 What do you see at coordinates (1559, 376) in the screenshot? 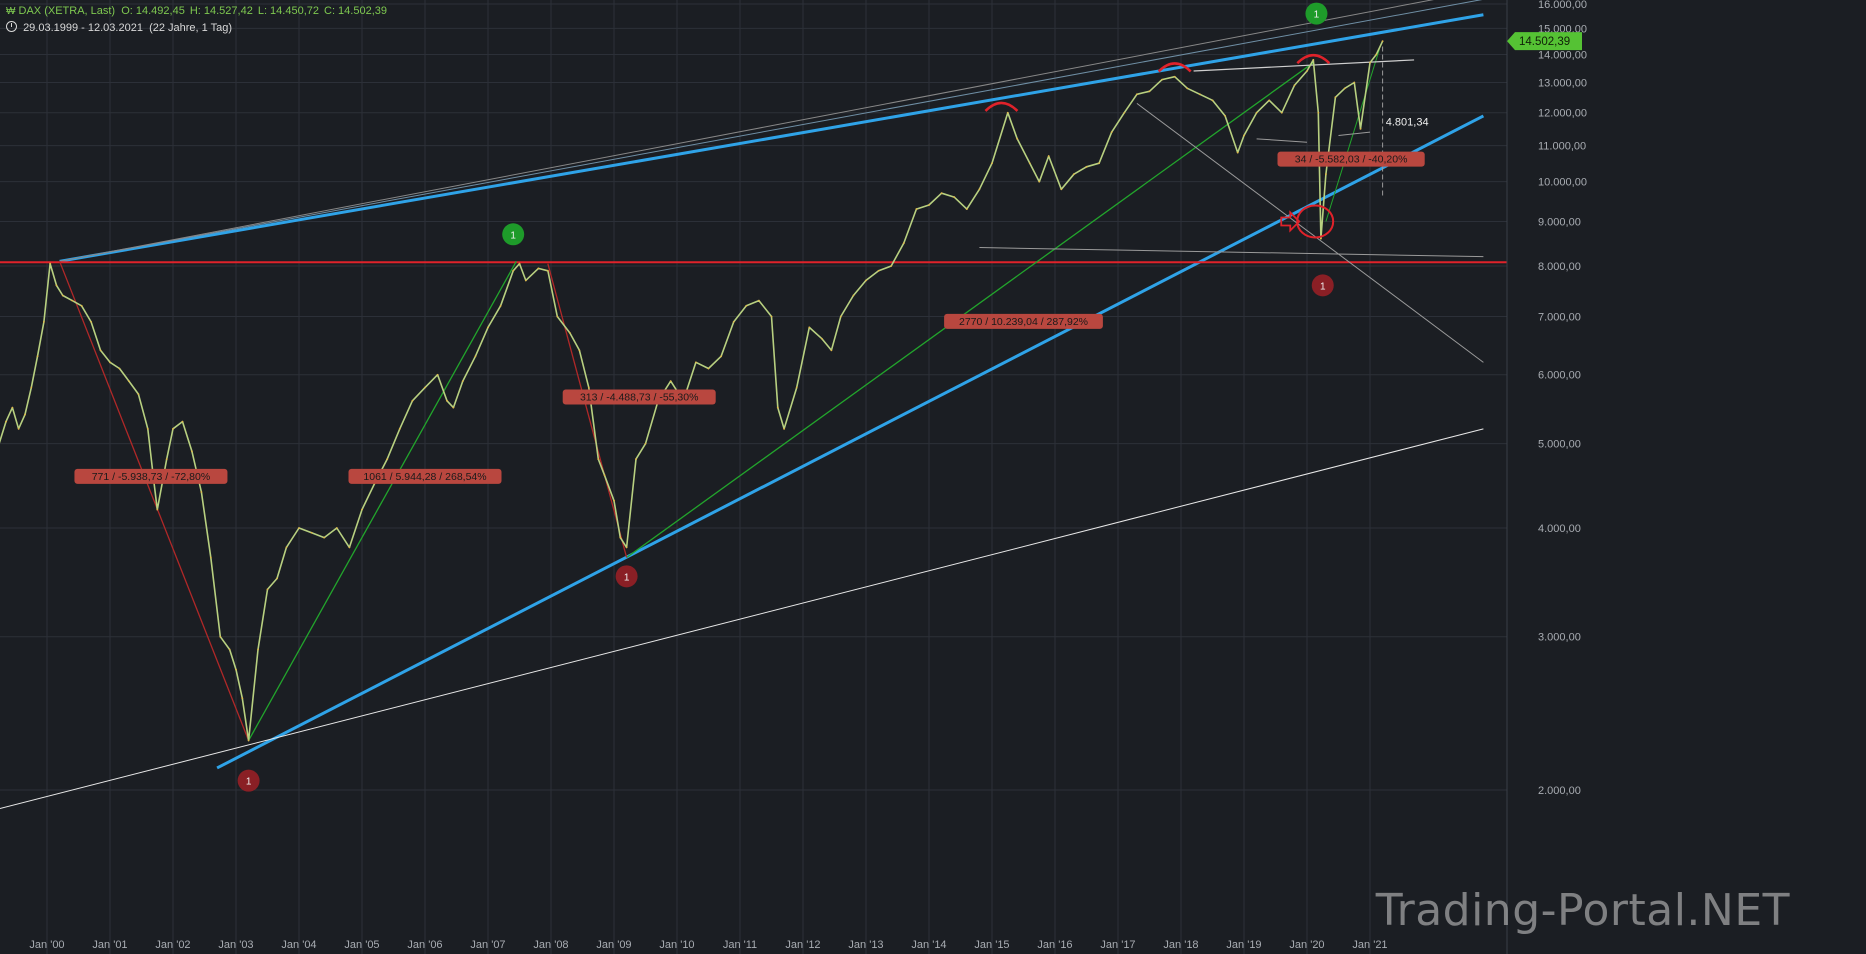
I see `y-tick-label: 6.000,00` at bounding box center [1559, 376].